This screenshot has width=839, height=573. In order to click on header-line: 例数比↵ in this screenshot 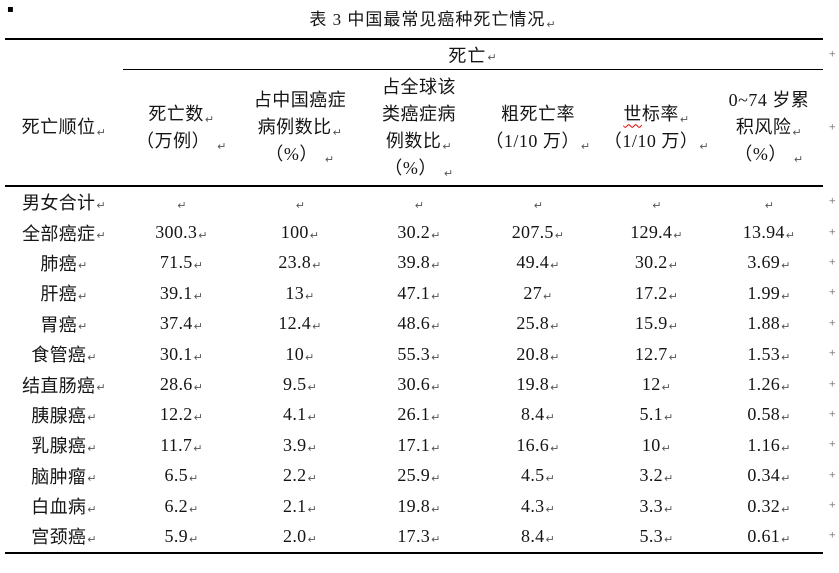, I will do `click(419, 141)`.